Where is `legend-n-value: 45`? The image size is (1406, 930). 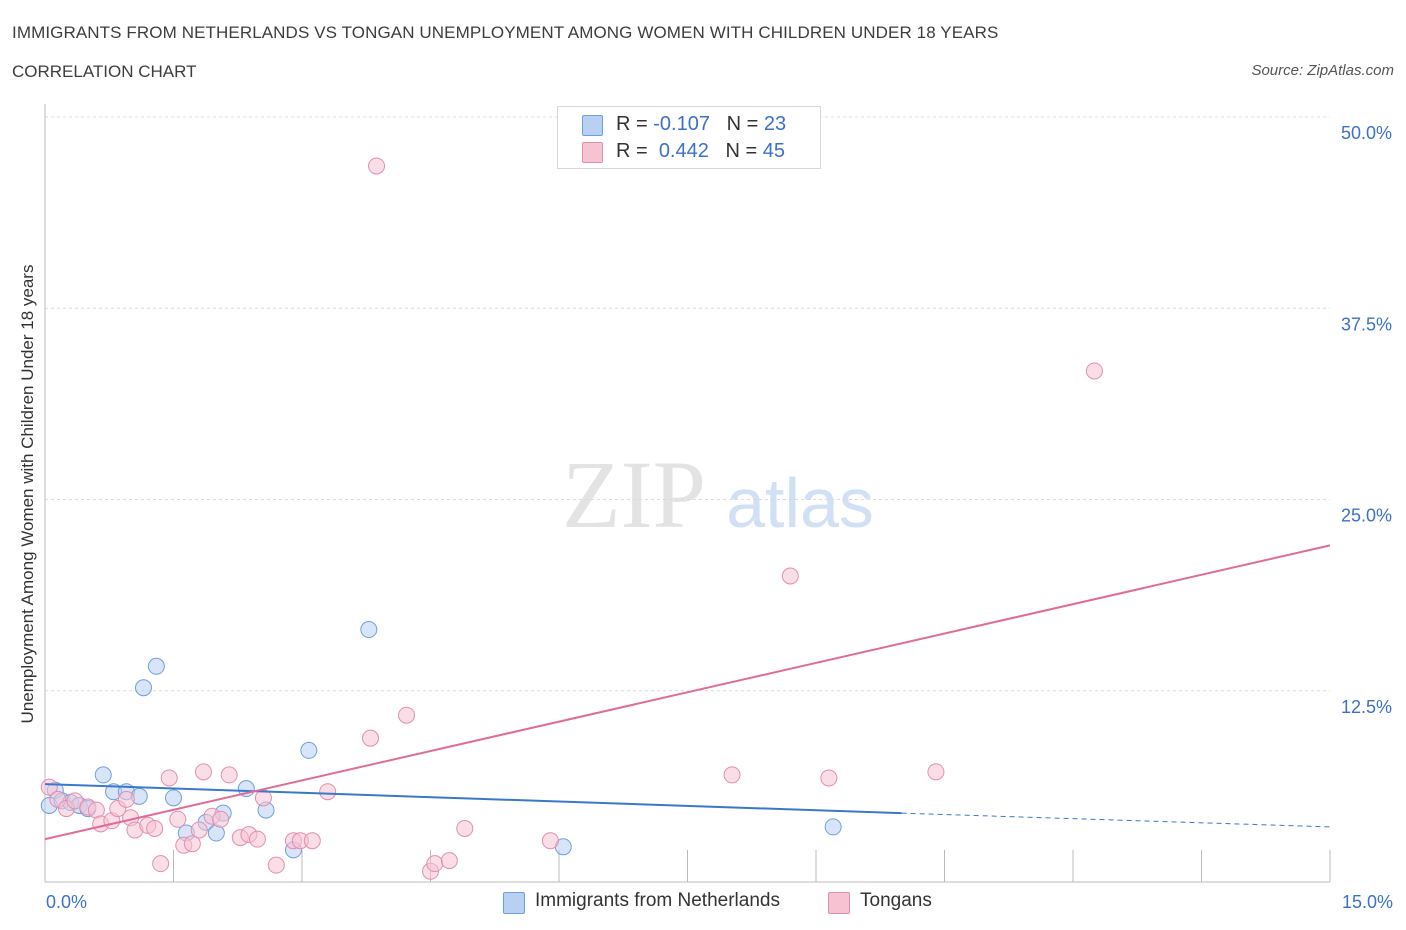 legend-n-value: 45 is located at coordinates (774, 151).